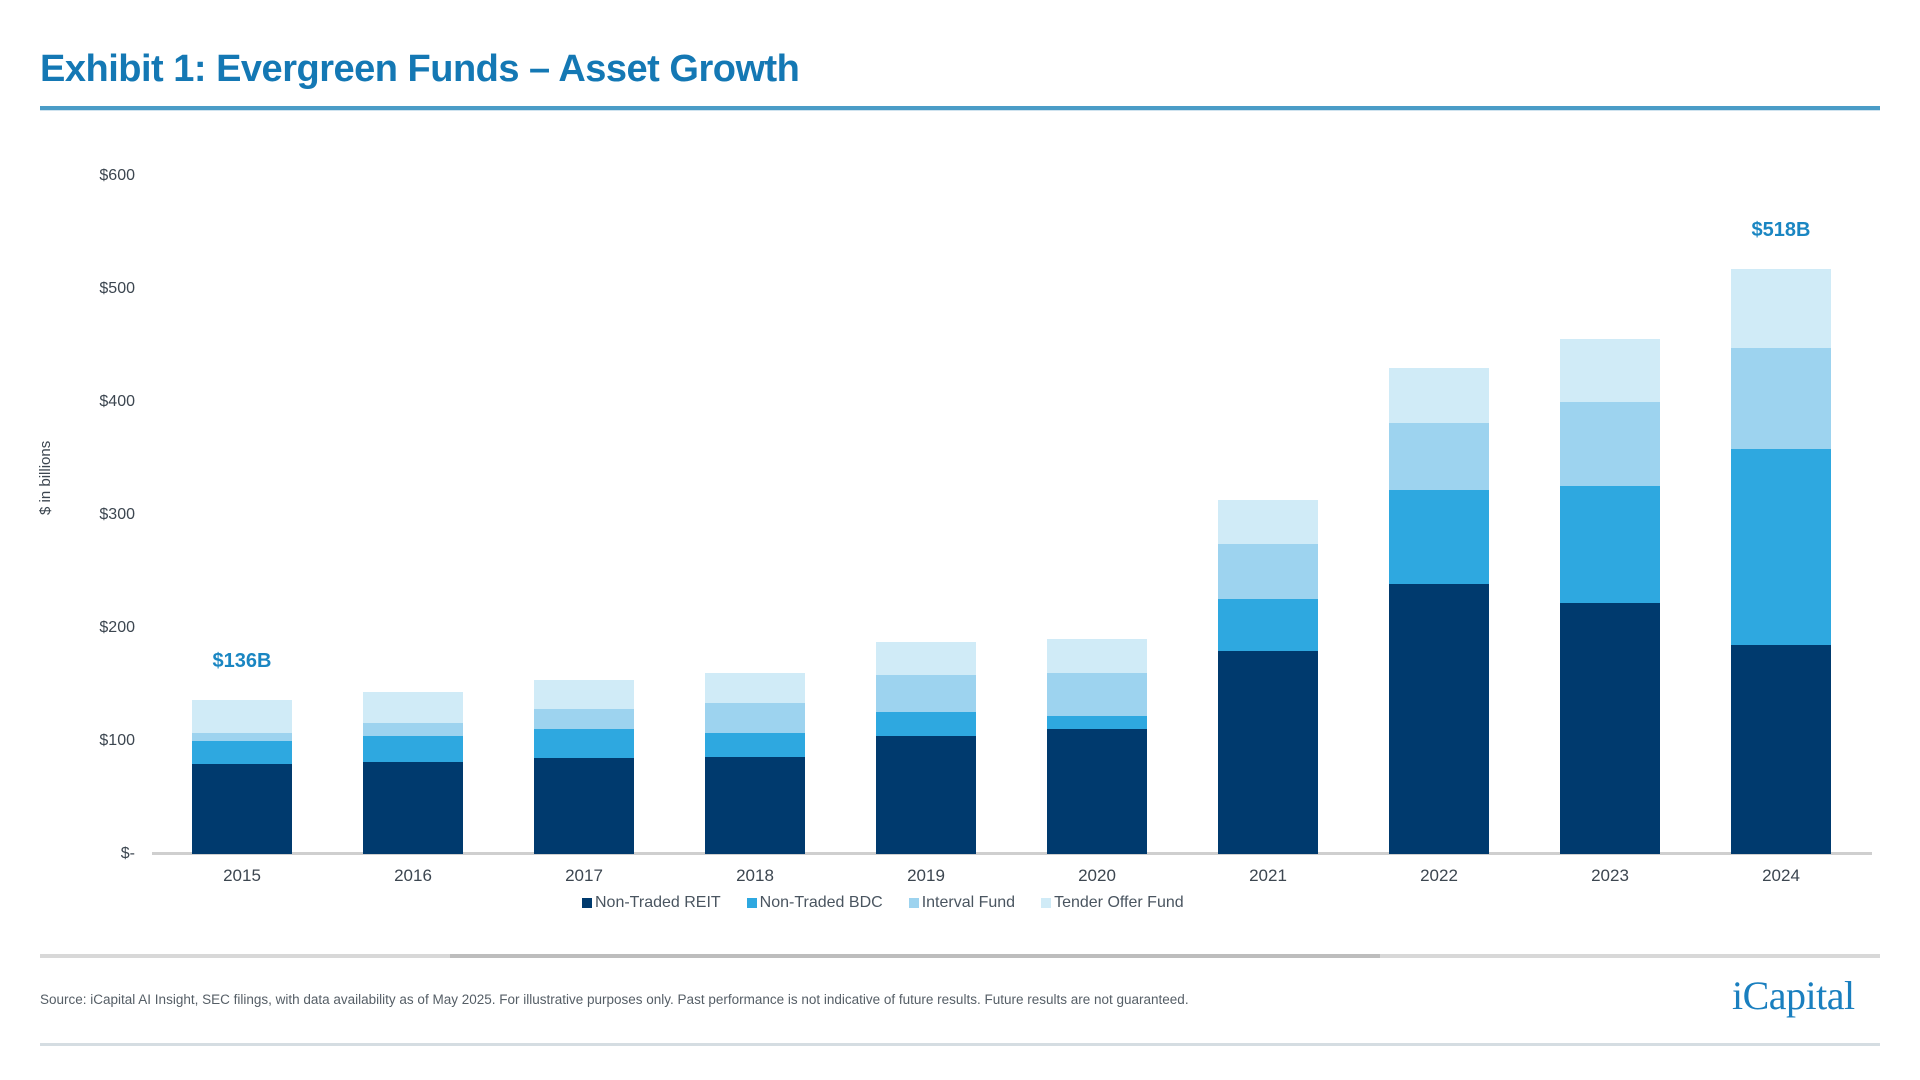 This screenshot has width=1920, height=1080. Describe the element at coordinates (127, 853) in the screenshot. I see `y-tick-label: $-` at that location.